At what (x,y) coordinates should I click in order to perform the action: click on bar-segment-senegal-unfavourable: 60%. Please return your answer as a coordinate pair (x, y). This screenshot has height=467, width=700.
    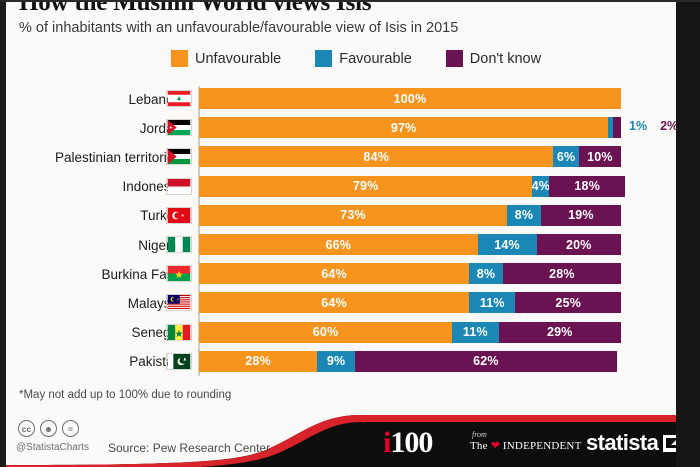
    Looking at the image, I should click on (326, 332).